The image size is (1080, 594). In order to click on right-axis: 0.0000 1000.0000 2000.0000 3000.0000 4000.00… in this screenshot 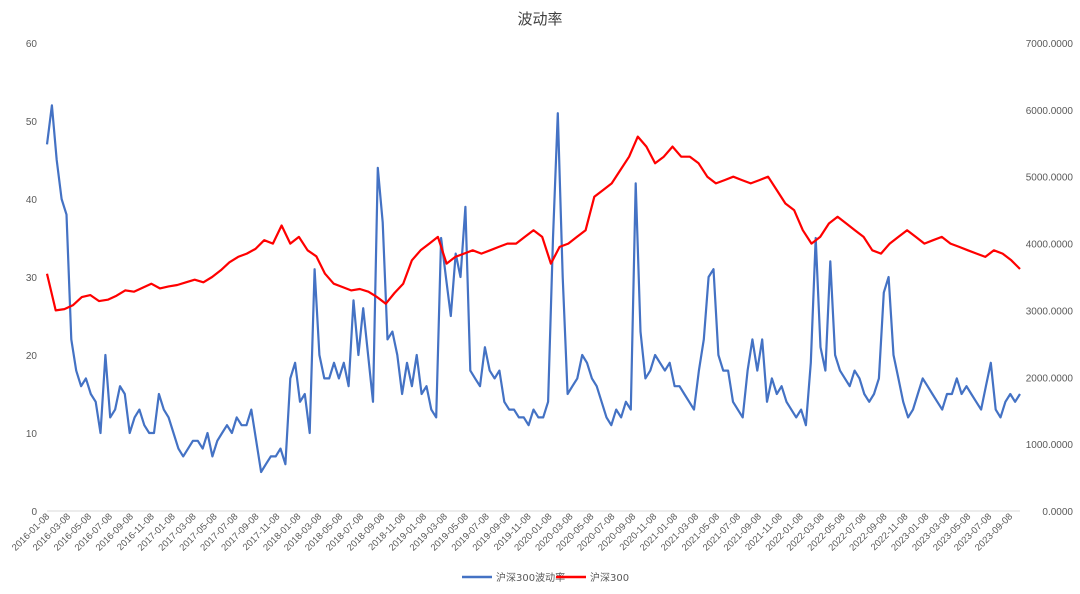, I will do `click(1050, 278)`.